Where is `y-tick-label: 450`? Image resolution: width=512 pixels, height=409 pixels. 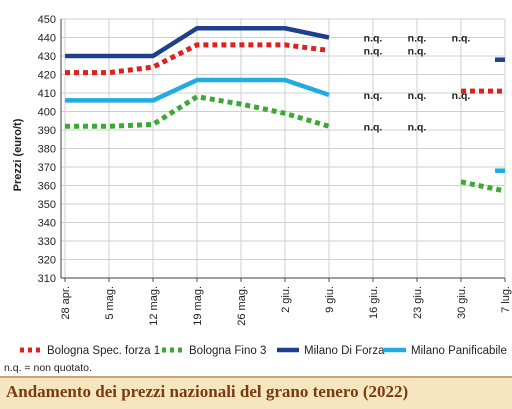
y-tick-label: 450 is located at coordinates (47, 20).